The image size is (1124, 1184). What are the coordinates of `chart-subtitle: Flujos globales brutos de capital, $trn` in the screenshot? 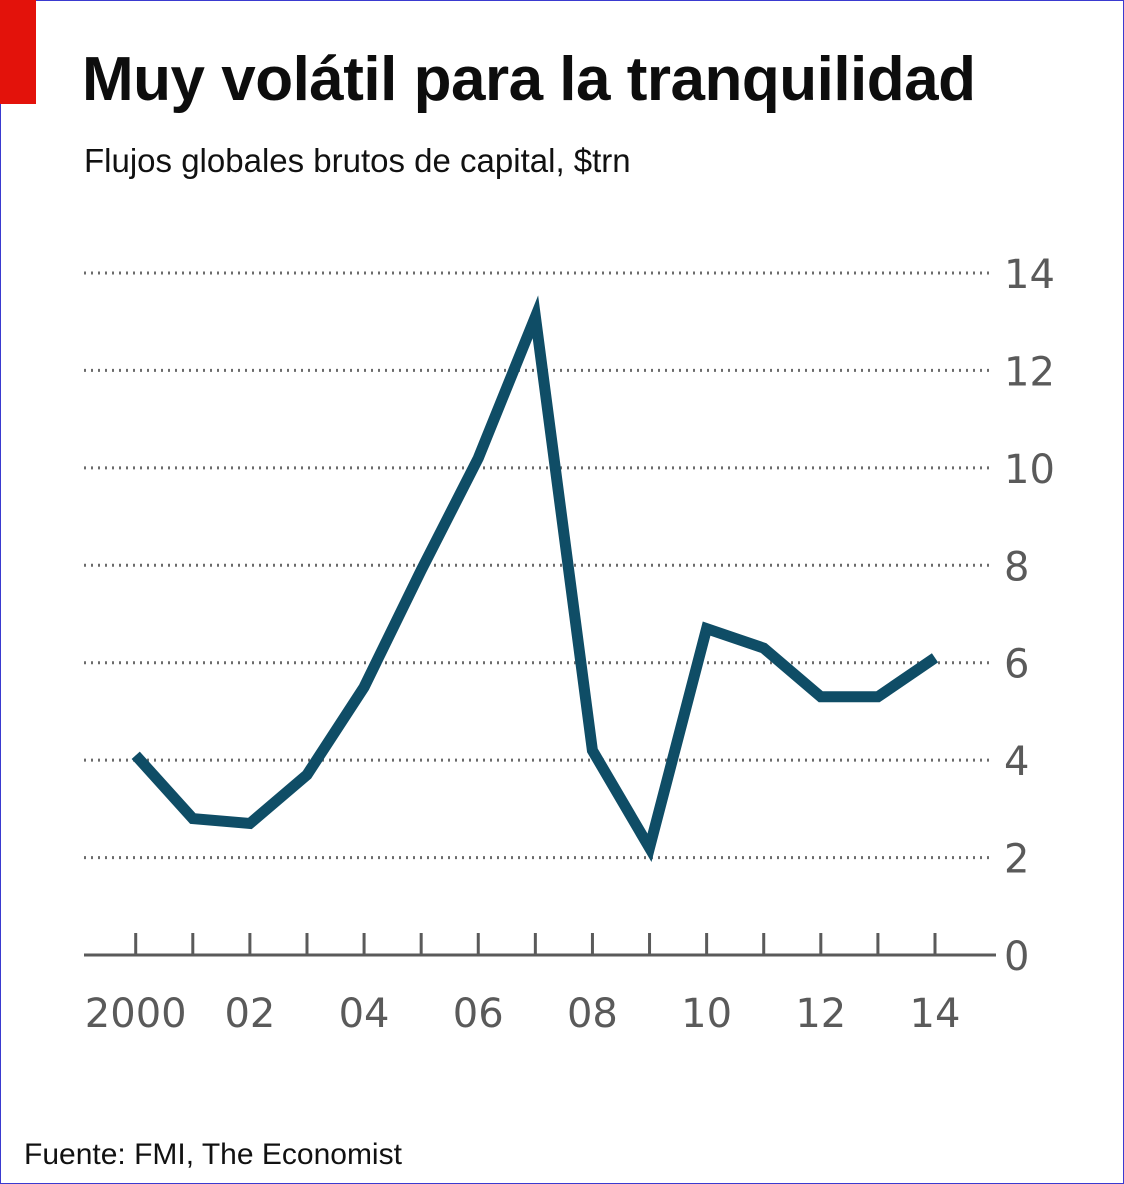 It's located at (357, 160).